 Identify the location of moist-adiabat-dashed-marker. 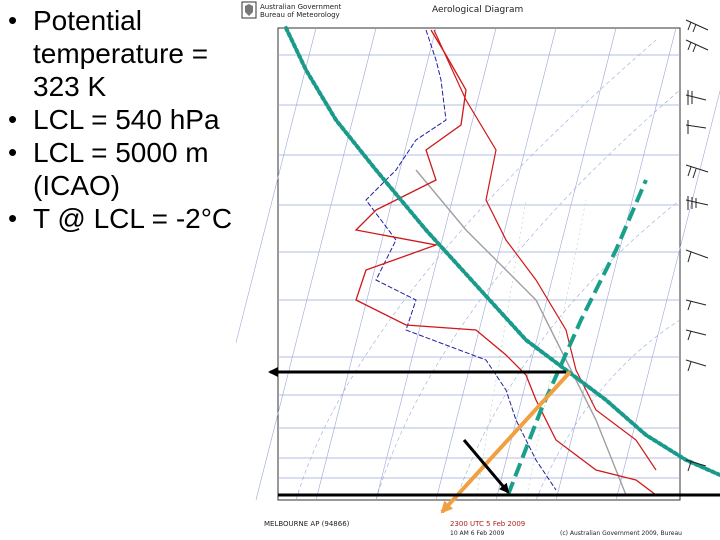
(577, 337).